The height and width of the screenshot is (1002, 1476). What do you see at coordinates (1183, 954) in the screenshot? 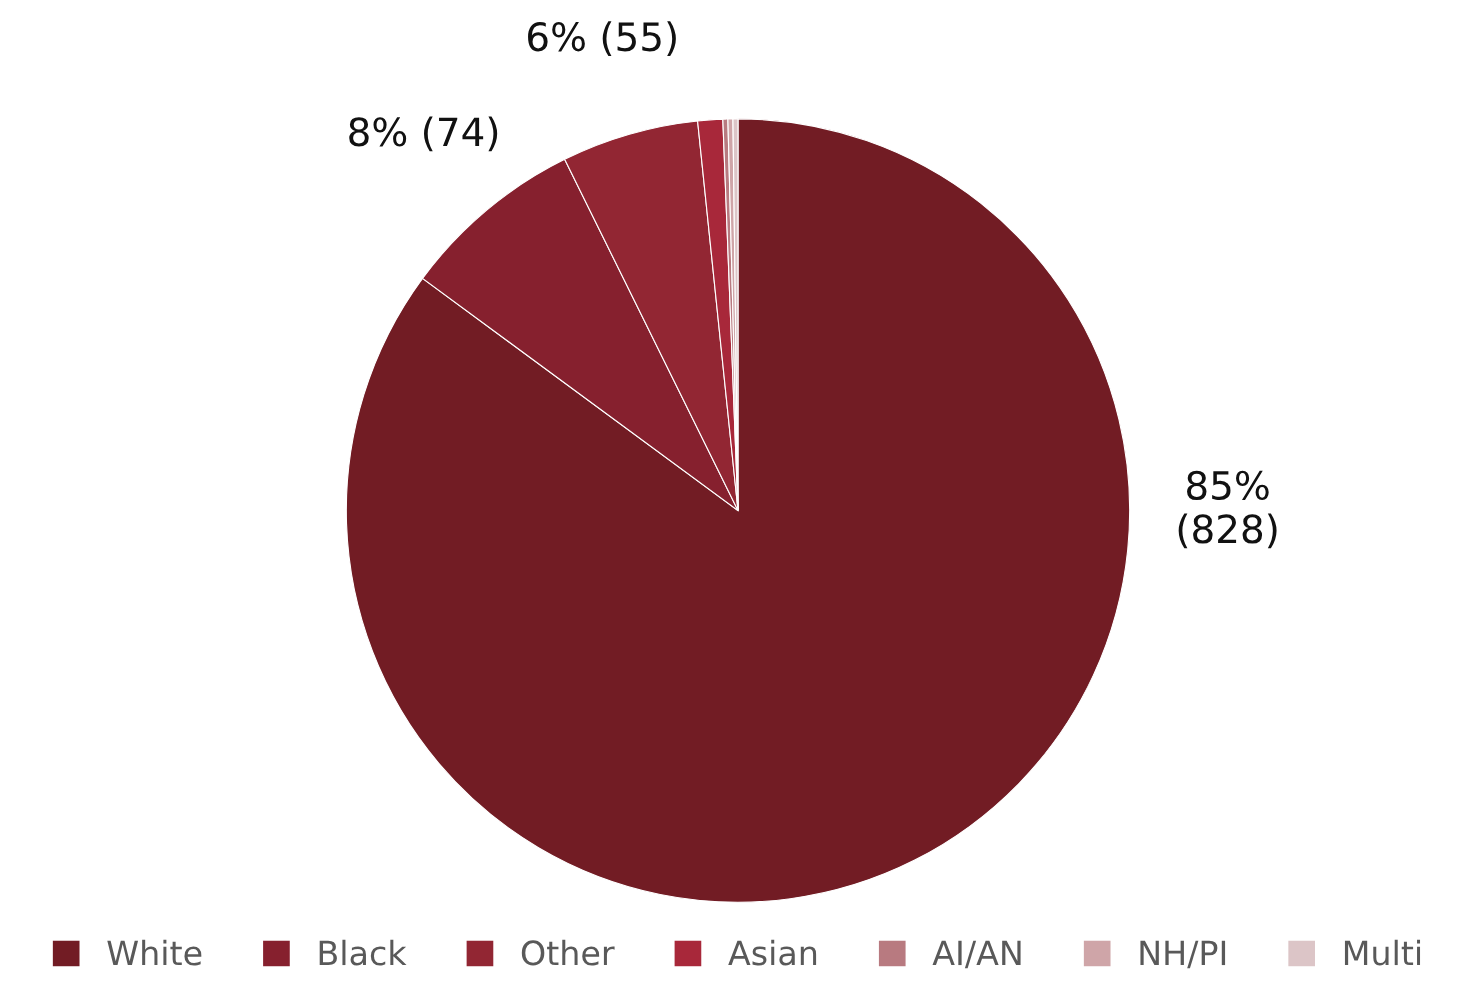
I see `legend-label: NH/PI` at bounding box center [1183, 954].